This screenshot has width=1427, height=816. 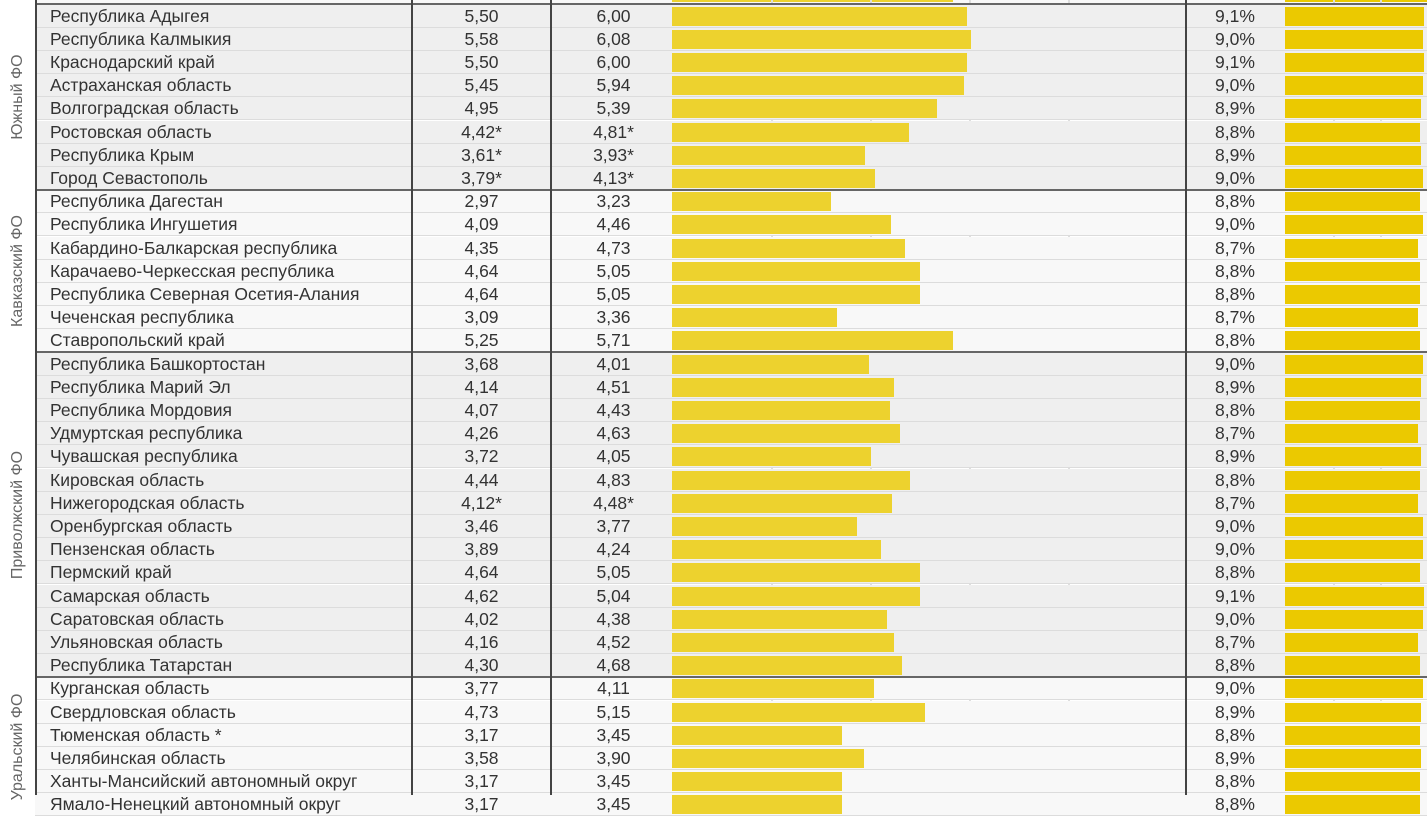 I want to click on region-name: Свердловская область, so click(x=143, y=711).